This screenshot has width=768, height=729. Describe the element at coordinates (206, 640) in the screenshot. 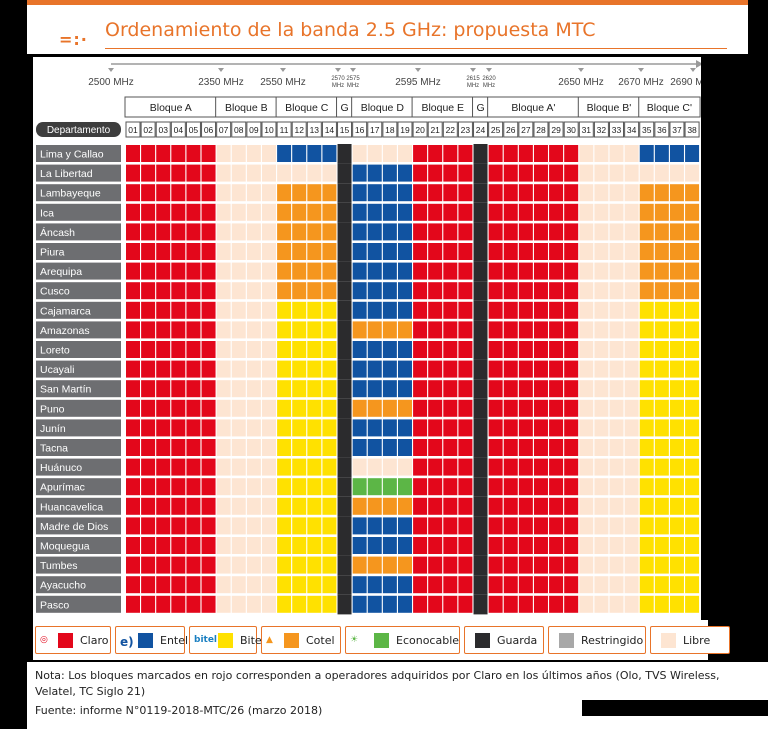

I see `bitel-logo-icon: bitel` at that location.